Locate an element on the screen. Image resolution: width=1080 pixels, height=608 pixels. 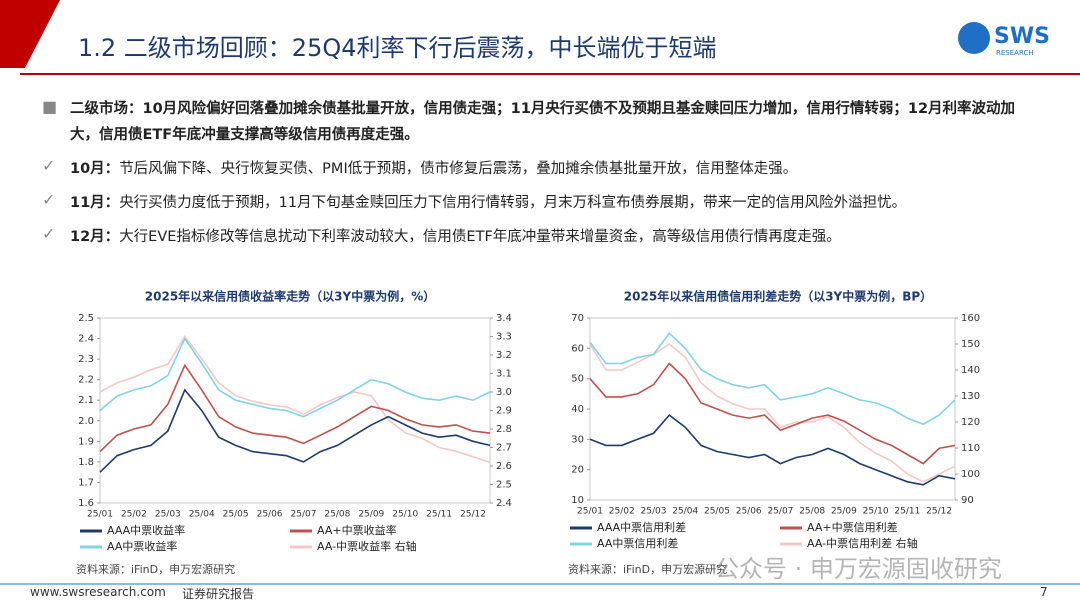
legend-label: AAA中票收益率 is located at coordinates (146, 530).